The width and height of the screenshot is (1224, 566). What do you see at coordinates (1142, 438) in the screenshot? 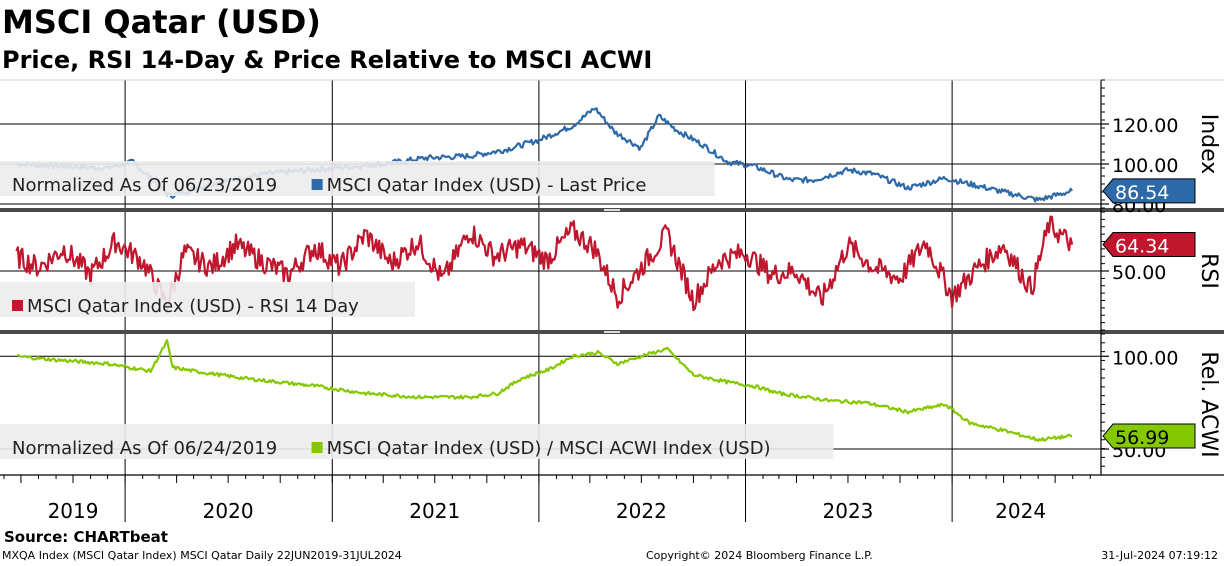
I see `last-value-label: 56.99` at bounding box center [1142, 438].